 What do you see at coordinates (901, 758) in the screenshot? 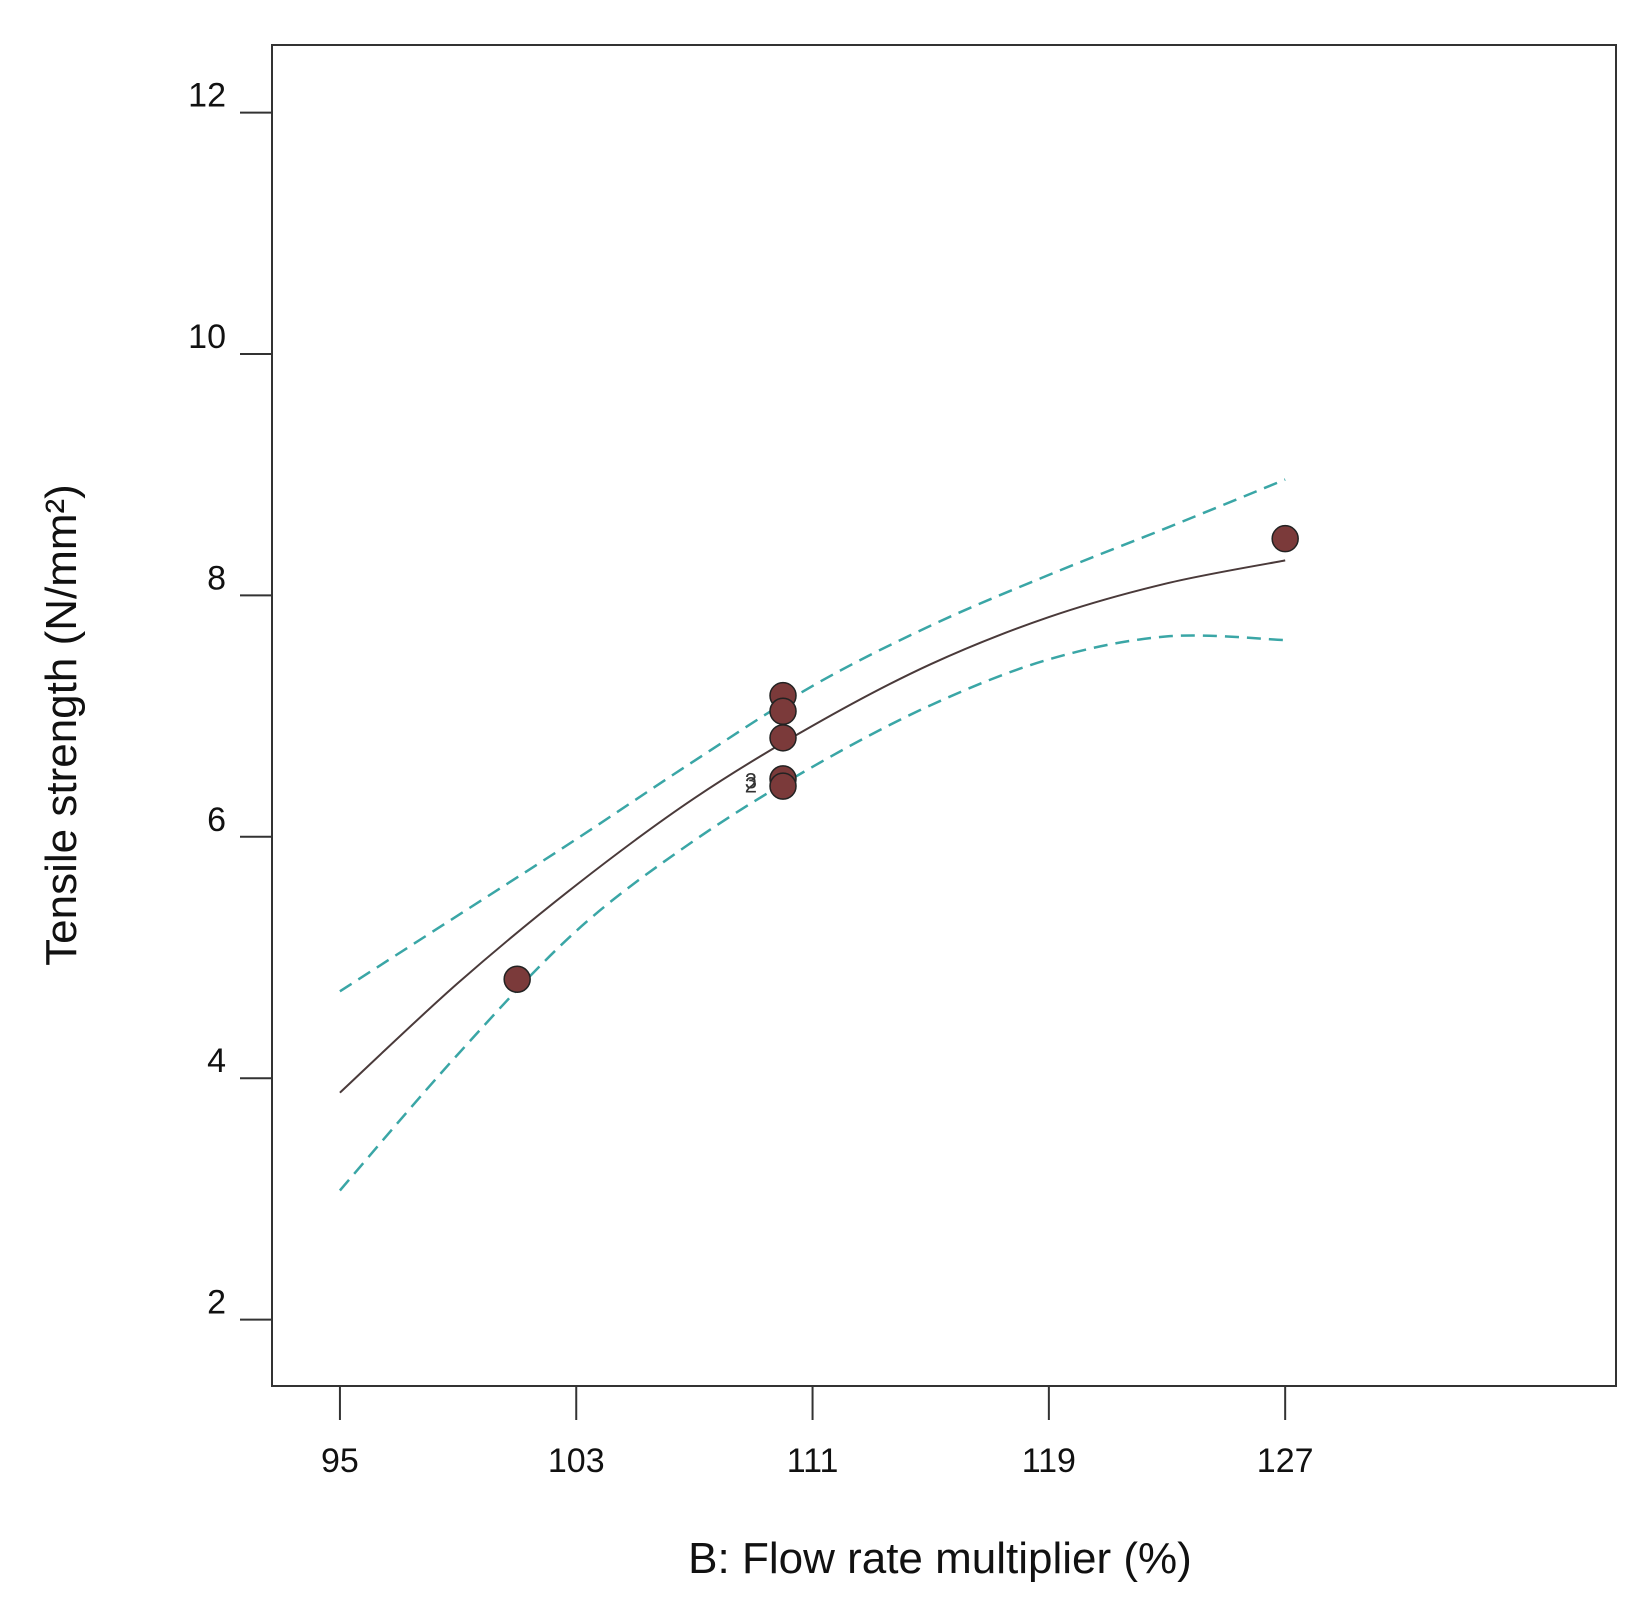
I see `data-points` at bounding box center [901, 758].